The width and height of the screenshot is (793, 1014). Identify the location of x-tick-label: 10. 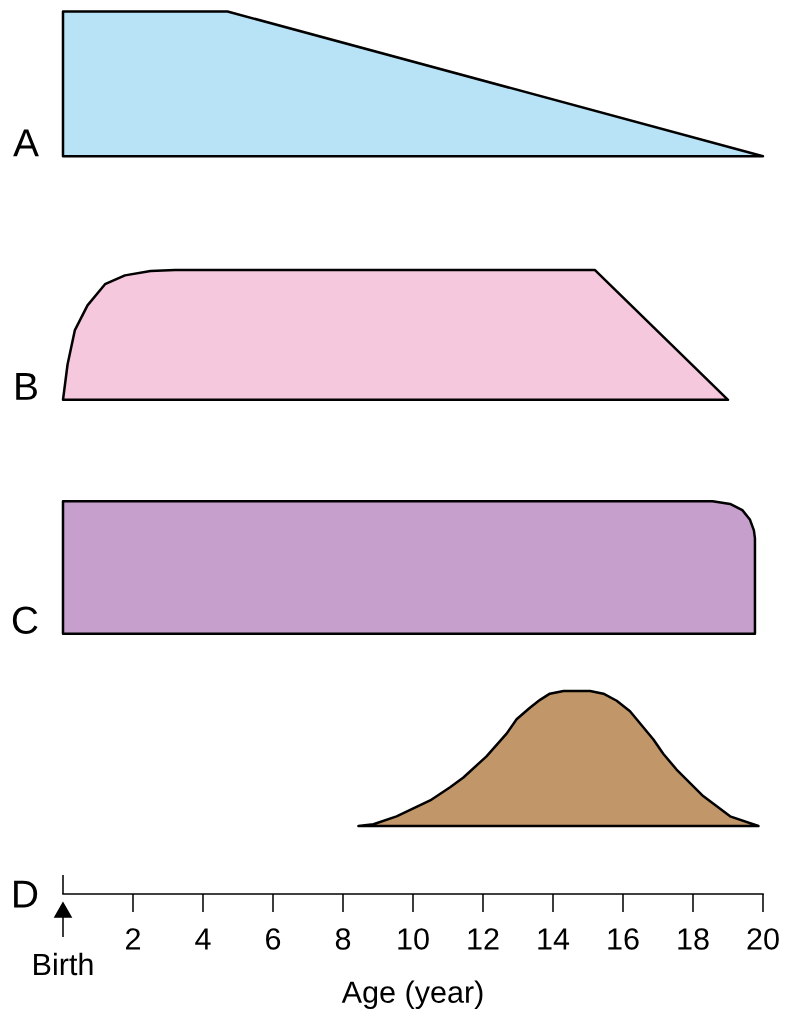
(413, 939).